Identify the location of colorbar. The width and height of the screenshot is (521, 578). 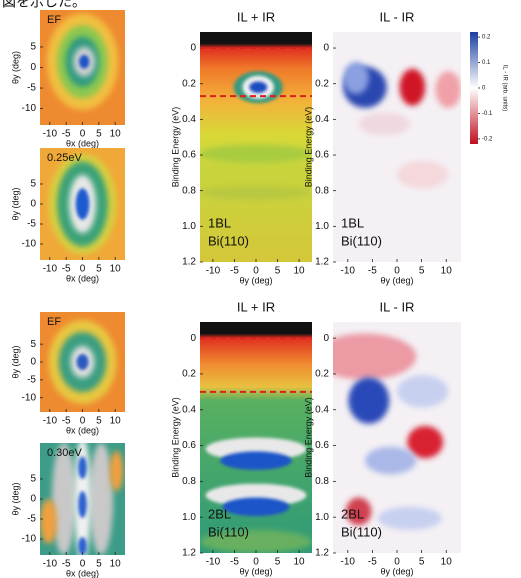
(474, 88).